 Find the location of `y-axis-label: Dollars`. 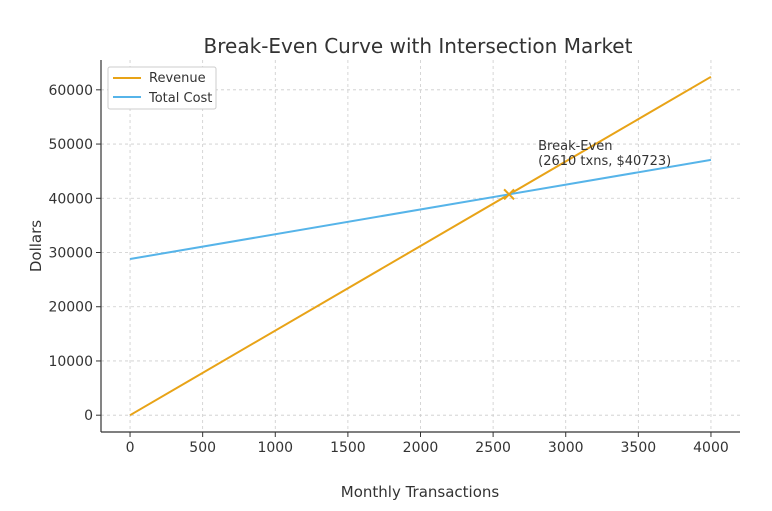

y-axis-label: Dollars is located at coordinates (36, 246).